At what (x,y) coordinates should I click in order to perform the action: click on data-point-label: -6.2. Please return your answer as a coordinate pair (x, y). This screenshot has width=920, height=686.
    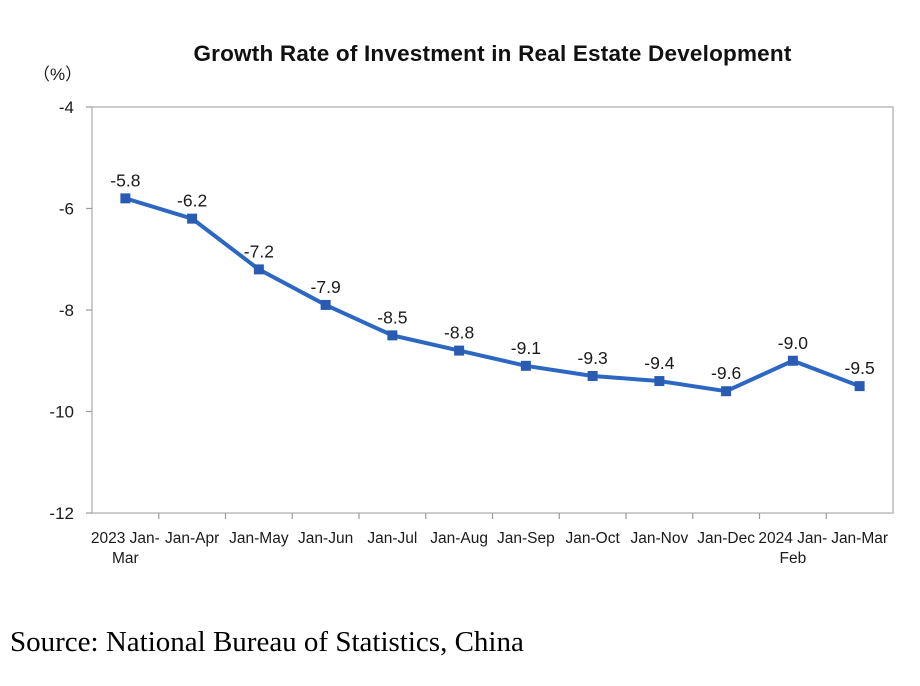
    Looking at the image, I should click on (192, 201).